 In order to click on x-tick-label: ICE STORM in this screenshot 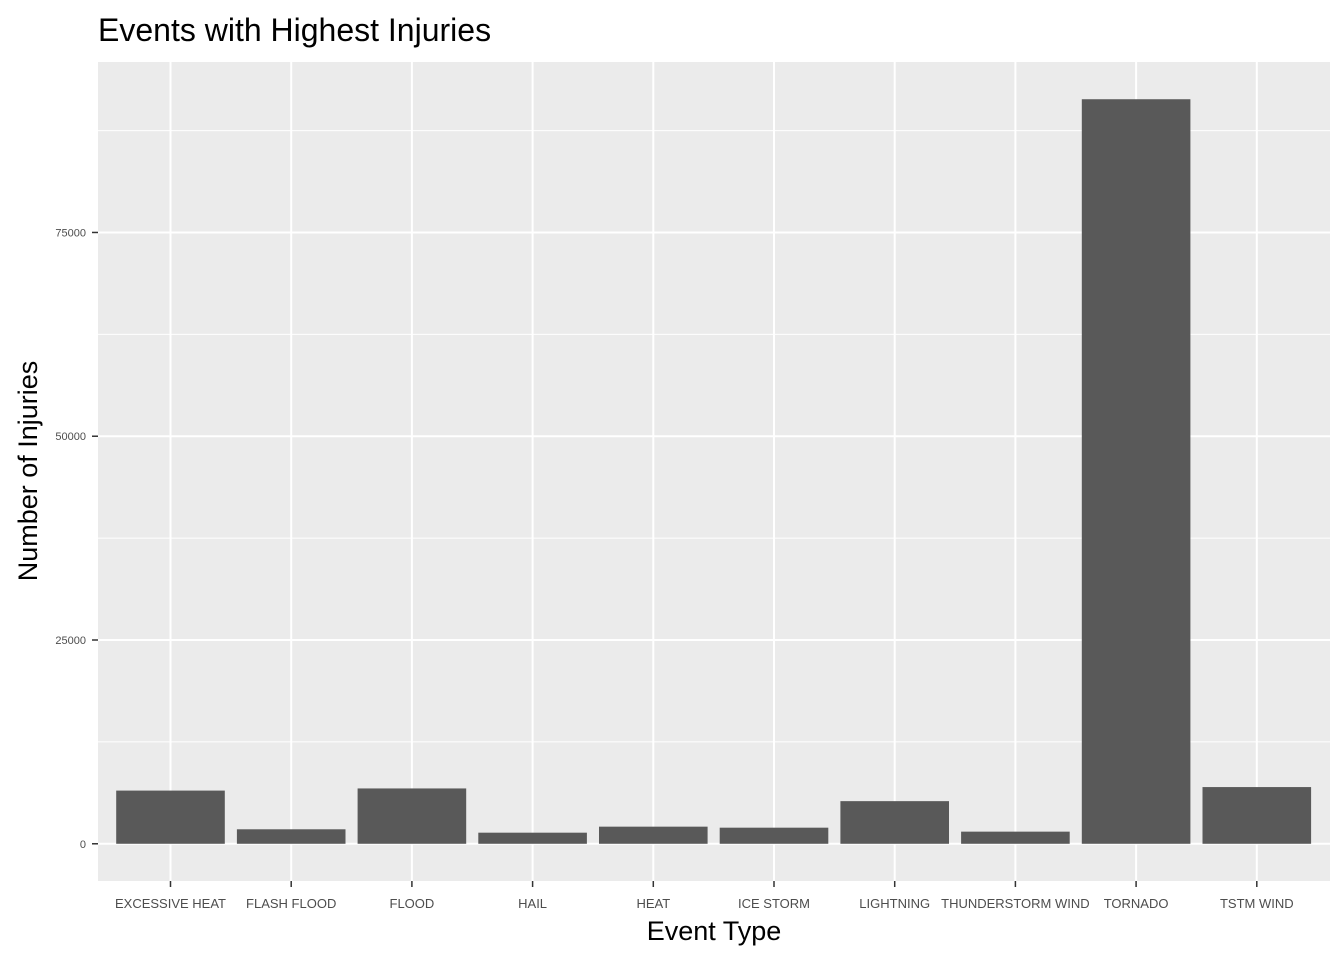, I will do `click(774, 903)`.